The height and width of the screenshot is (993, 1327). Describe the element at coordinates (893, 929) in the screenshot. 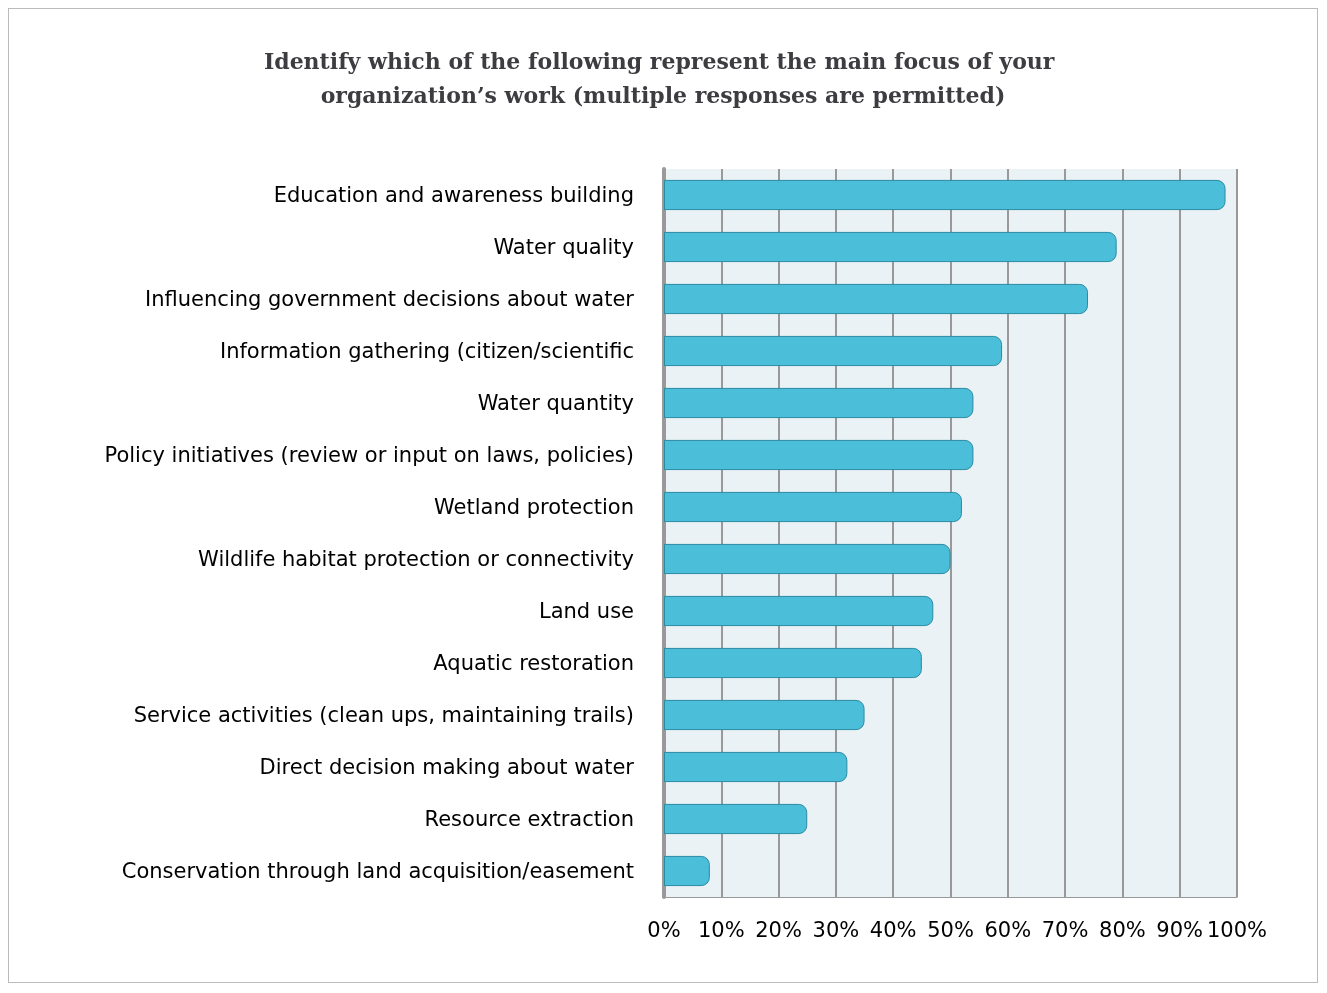

I see `x-tick-label: 40%` at that location.